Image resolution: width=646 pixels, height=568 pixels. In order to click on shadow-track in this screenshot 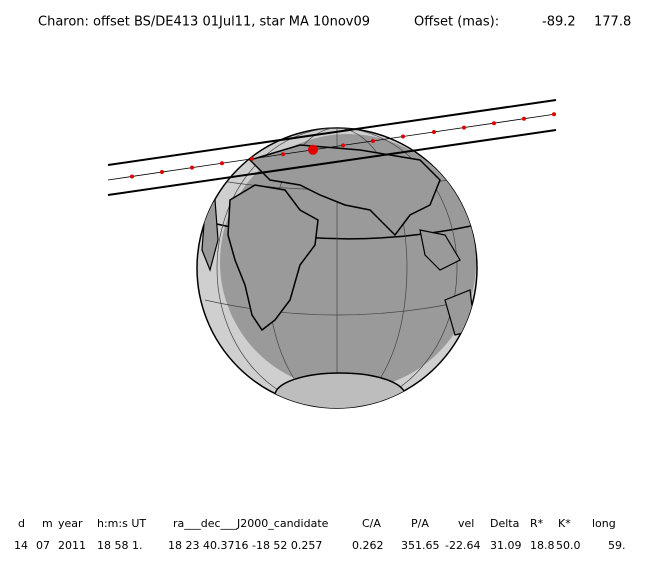, I will do `click(332, 147)`.